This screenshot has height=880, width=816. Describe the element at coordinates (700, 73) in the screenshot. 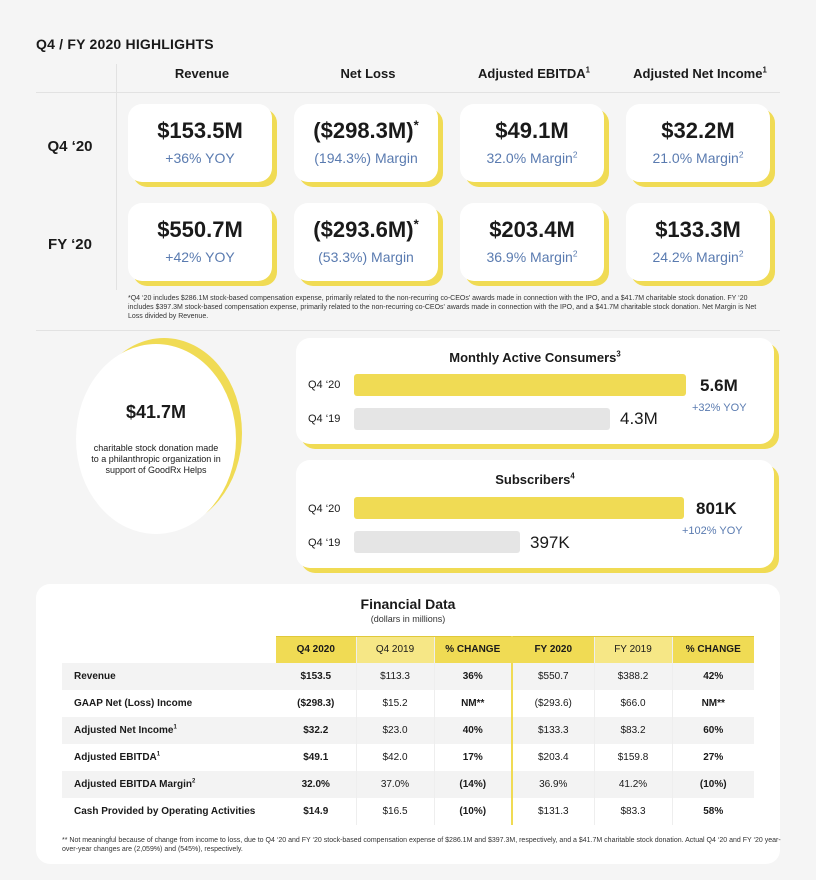

I see `col-header-adj-net-income: Adjusted Net Income1` at that location.